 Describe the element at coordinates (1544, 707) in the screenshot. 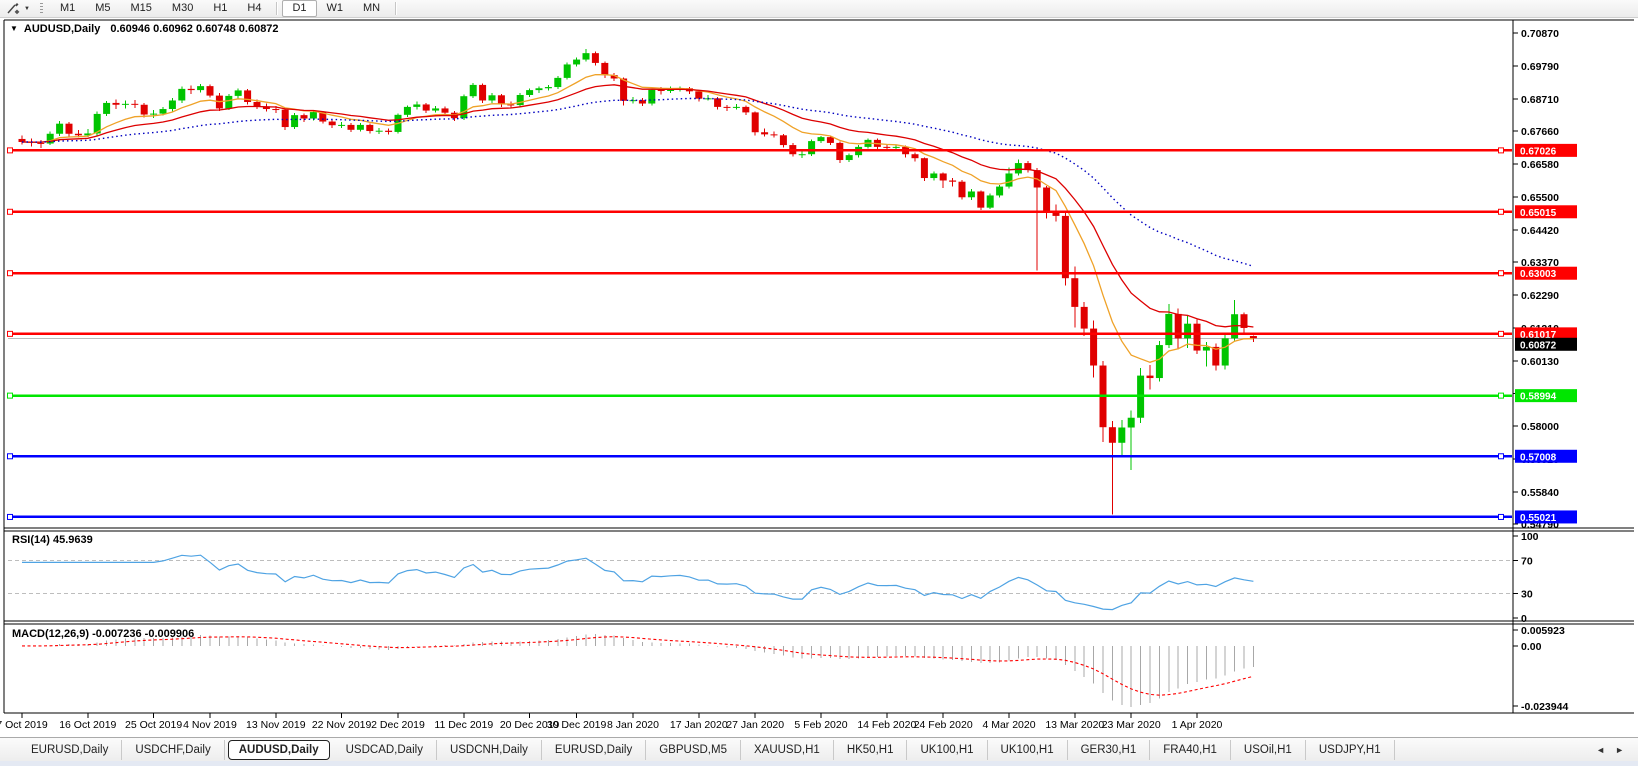

I see `macd-axis-label: -0.023944` at that location.